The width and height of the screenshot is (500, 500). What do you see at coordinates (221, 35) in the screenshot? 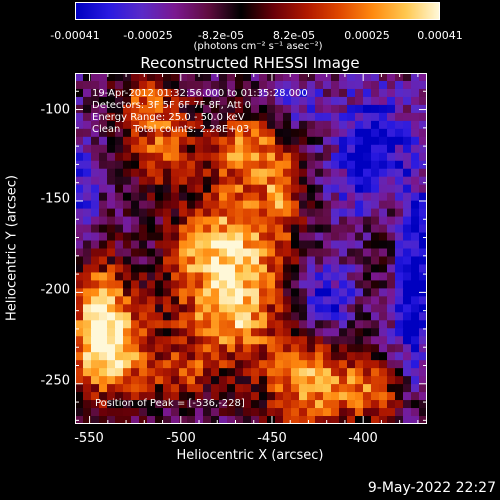
I see `colorbar-tick: -8.2e-05` at bounding box center [221, 35].